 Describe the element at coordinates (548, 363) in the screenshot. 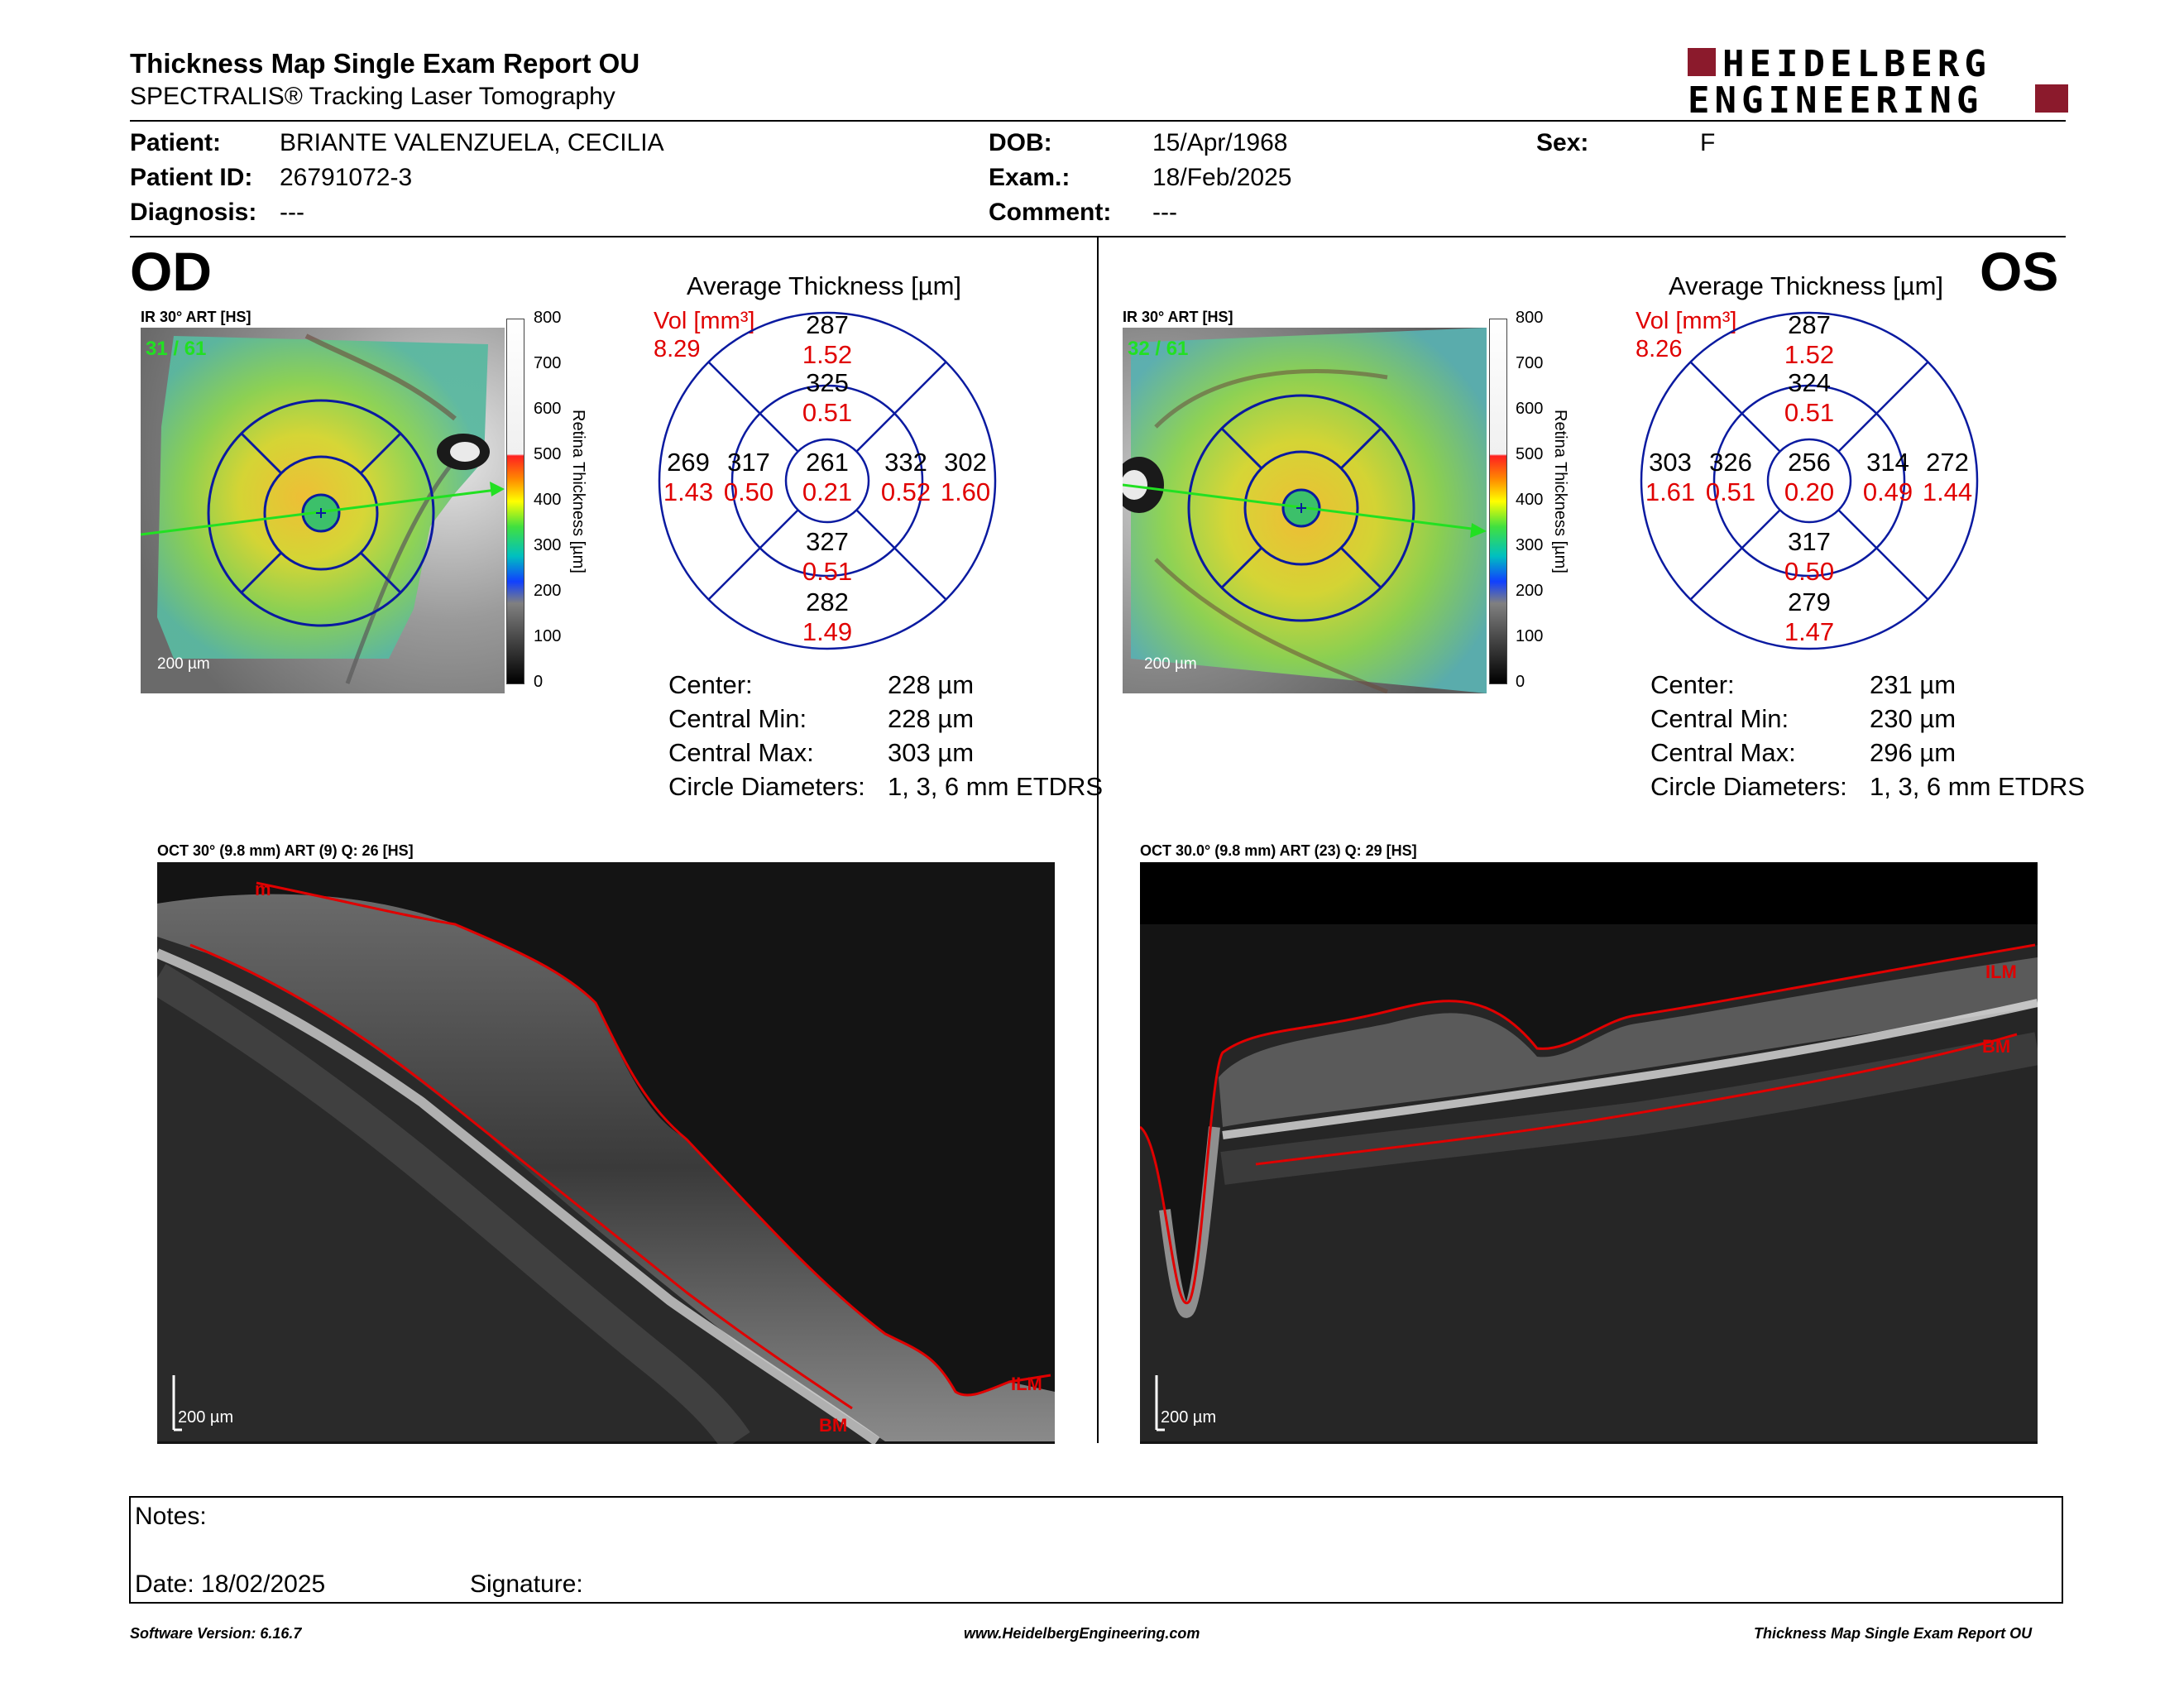

I see `od-cb-tick: 700` at that location.